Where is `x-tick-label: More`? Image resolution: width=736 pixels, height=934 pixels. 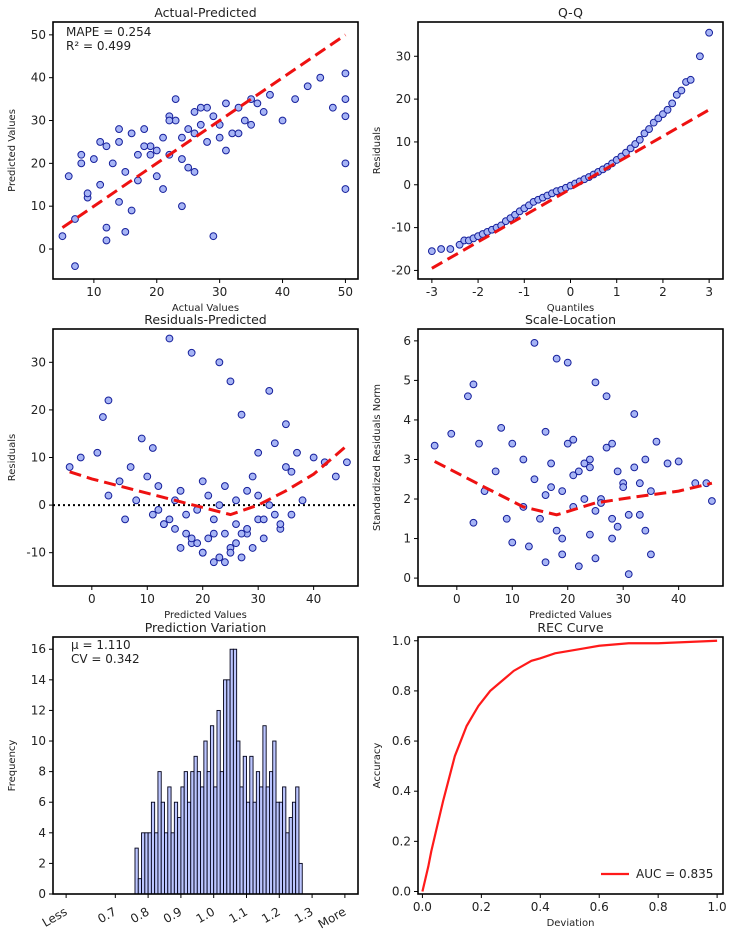 x-tick-label: More is located at coordinates (332, 917).